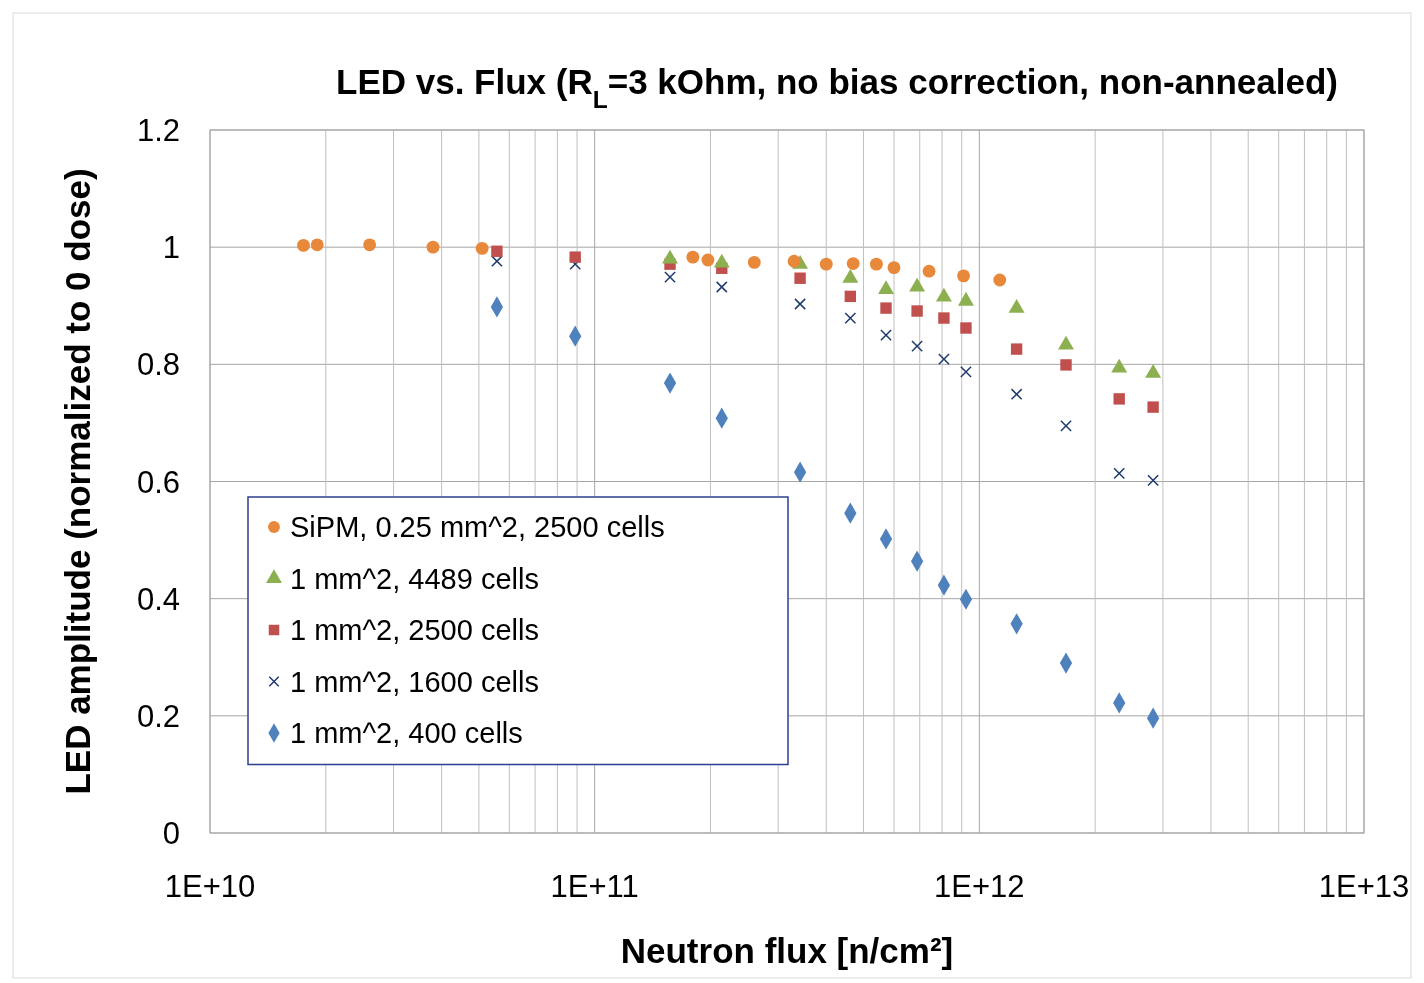  Describe the element at coordinates (171, 833) in the screenshot. I see `y-tick-label: 0` at that location.